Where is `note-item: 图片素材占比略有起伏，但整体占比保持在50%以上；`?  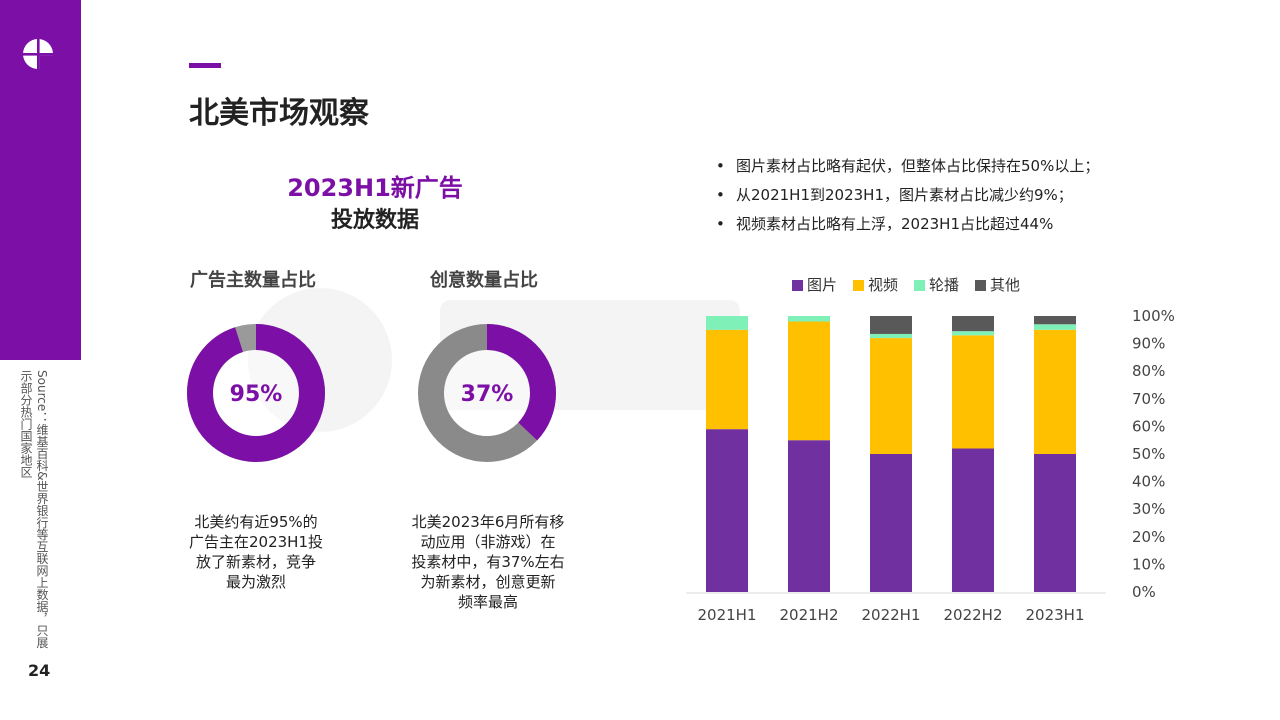 note-item: 图片素材占比略有起伏，但整体占比保持在50%以上； is located at coordinates (907, 166).